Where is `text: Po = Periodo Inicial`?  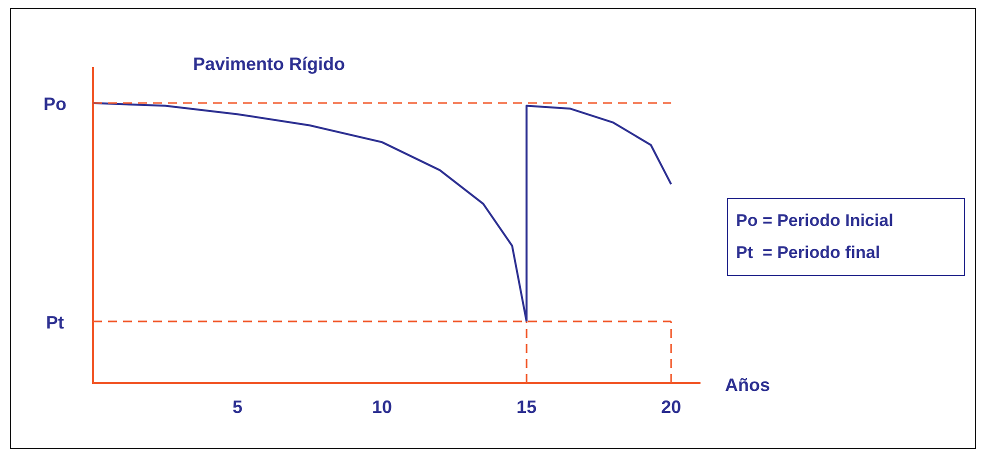
text: Po = Periodo Inicial is located at coordinates (815, 221).